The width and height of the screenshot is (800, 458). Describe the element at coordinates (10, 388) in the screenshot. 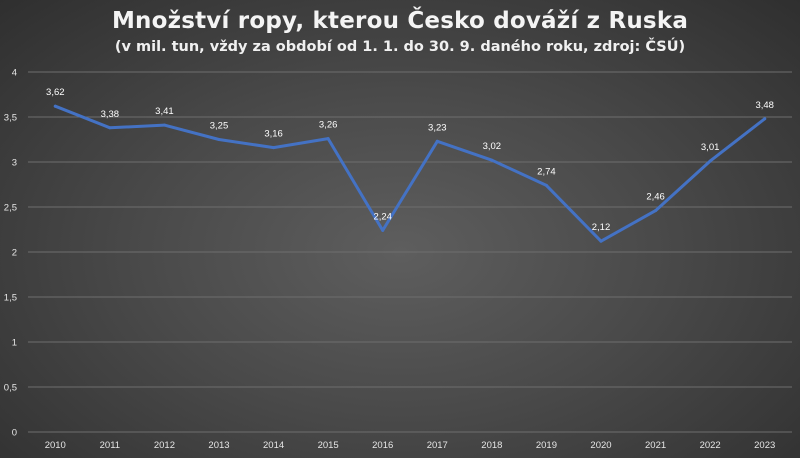

I see `y-tick-label: 0,5` at that location.